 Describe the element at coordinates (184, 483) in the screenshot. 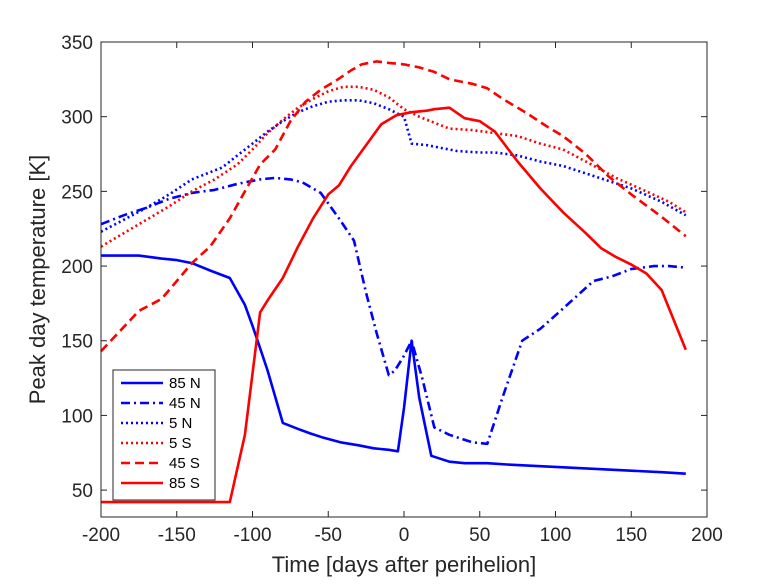

I see `legend-label: 85 S` at that location.